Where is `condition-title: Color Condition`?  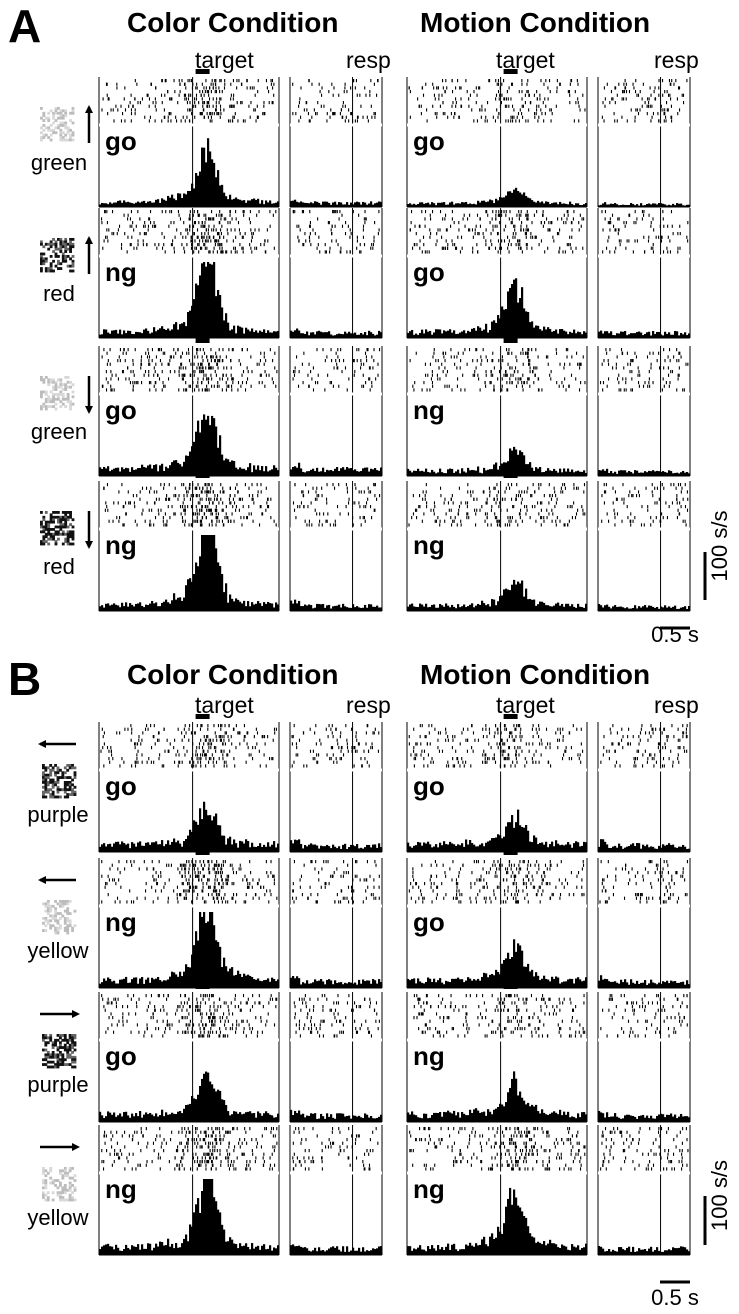 condition-title: Color Condition is located at coordinates (233, 22).